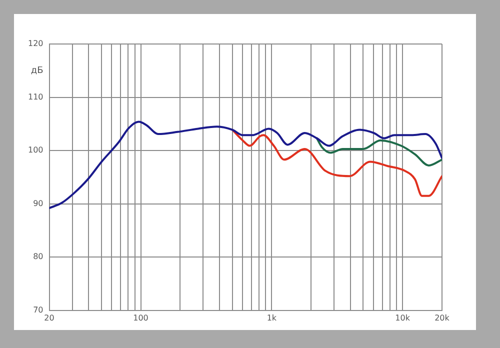  Describe the element at coordinates (402, 317) in the screenshot. I see `x-tick-label: 10k` at that location.